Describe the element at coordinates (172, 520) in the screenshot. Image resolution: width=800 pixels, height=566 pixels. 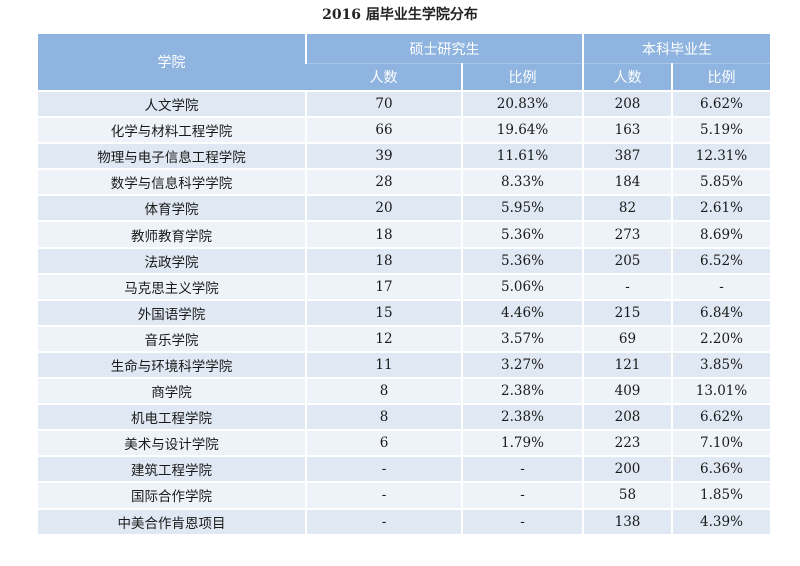
I see `college-name-cell: 中美合作肯恩项目` at that location.